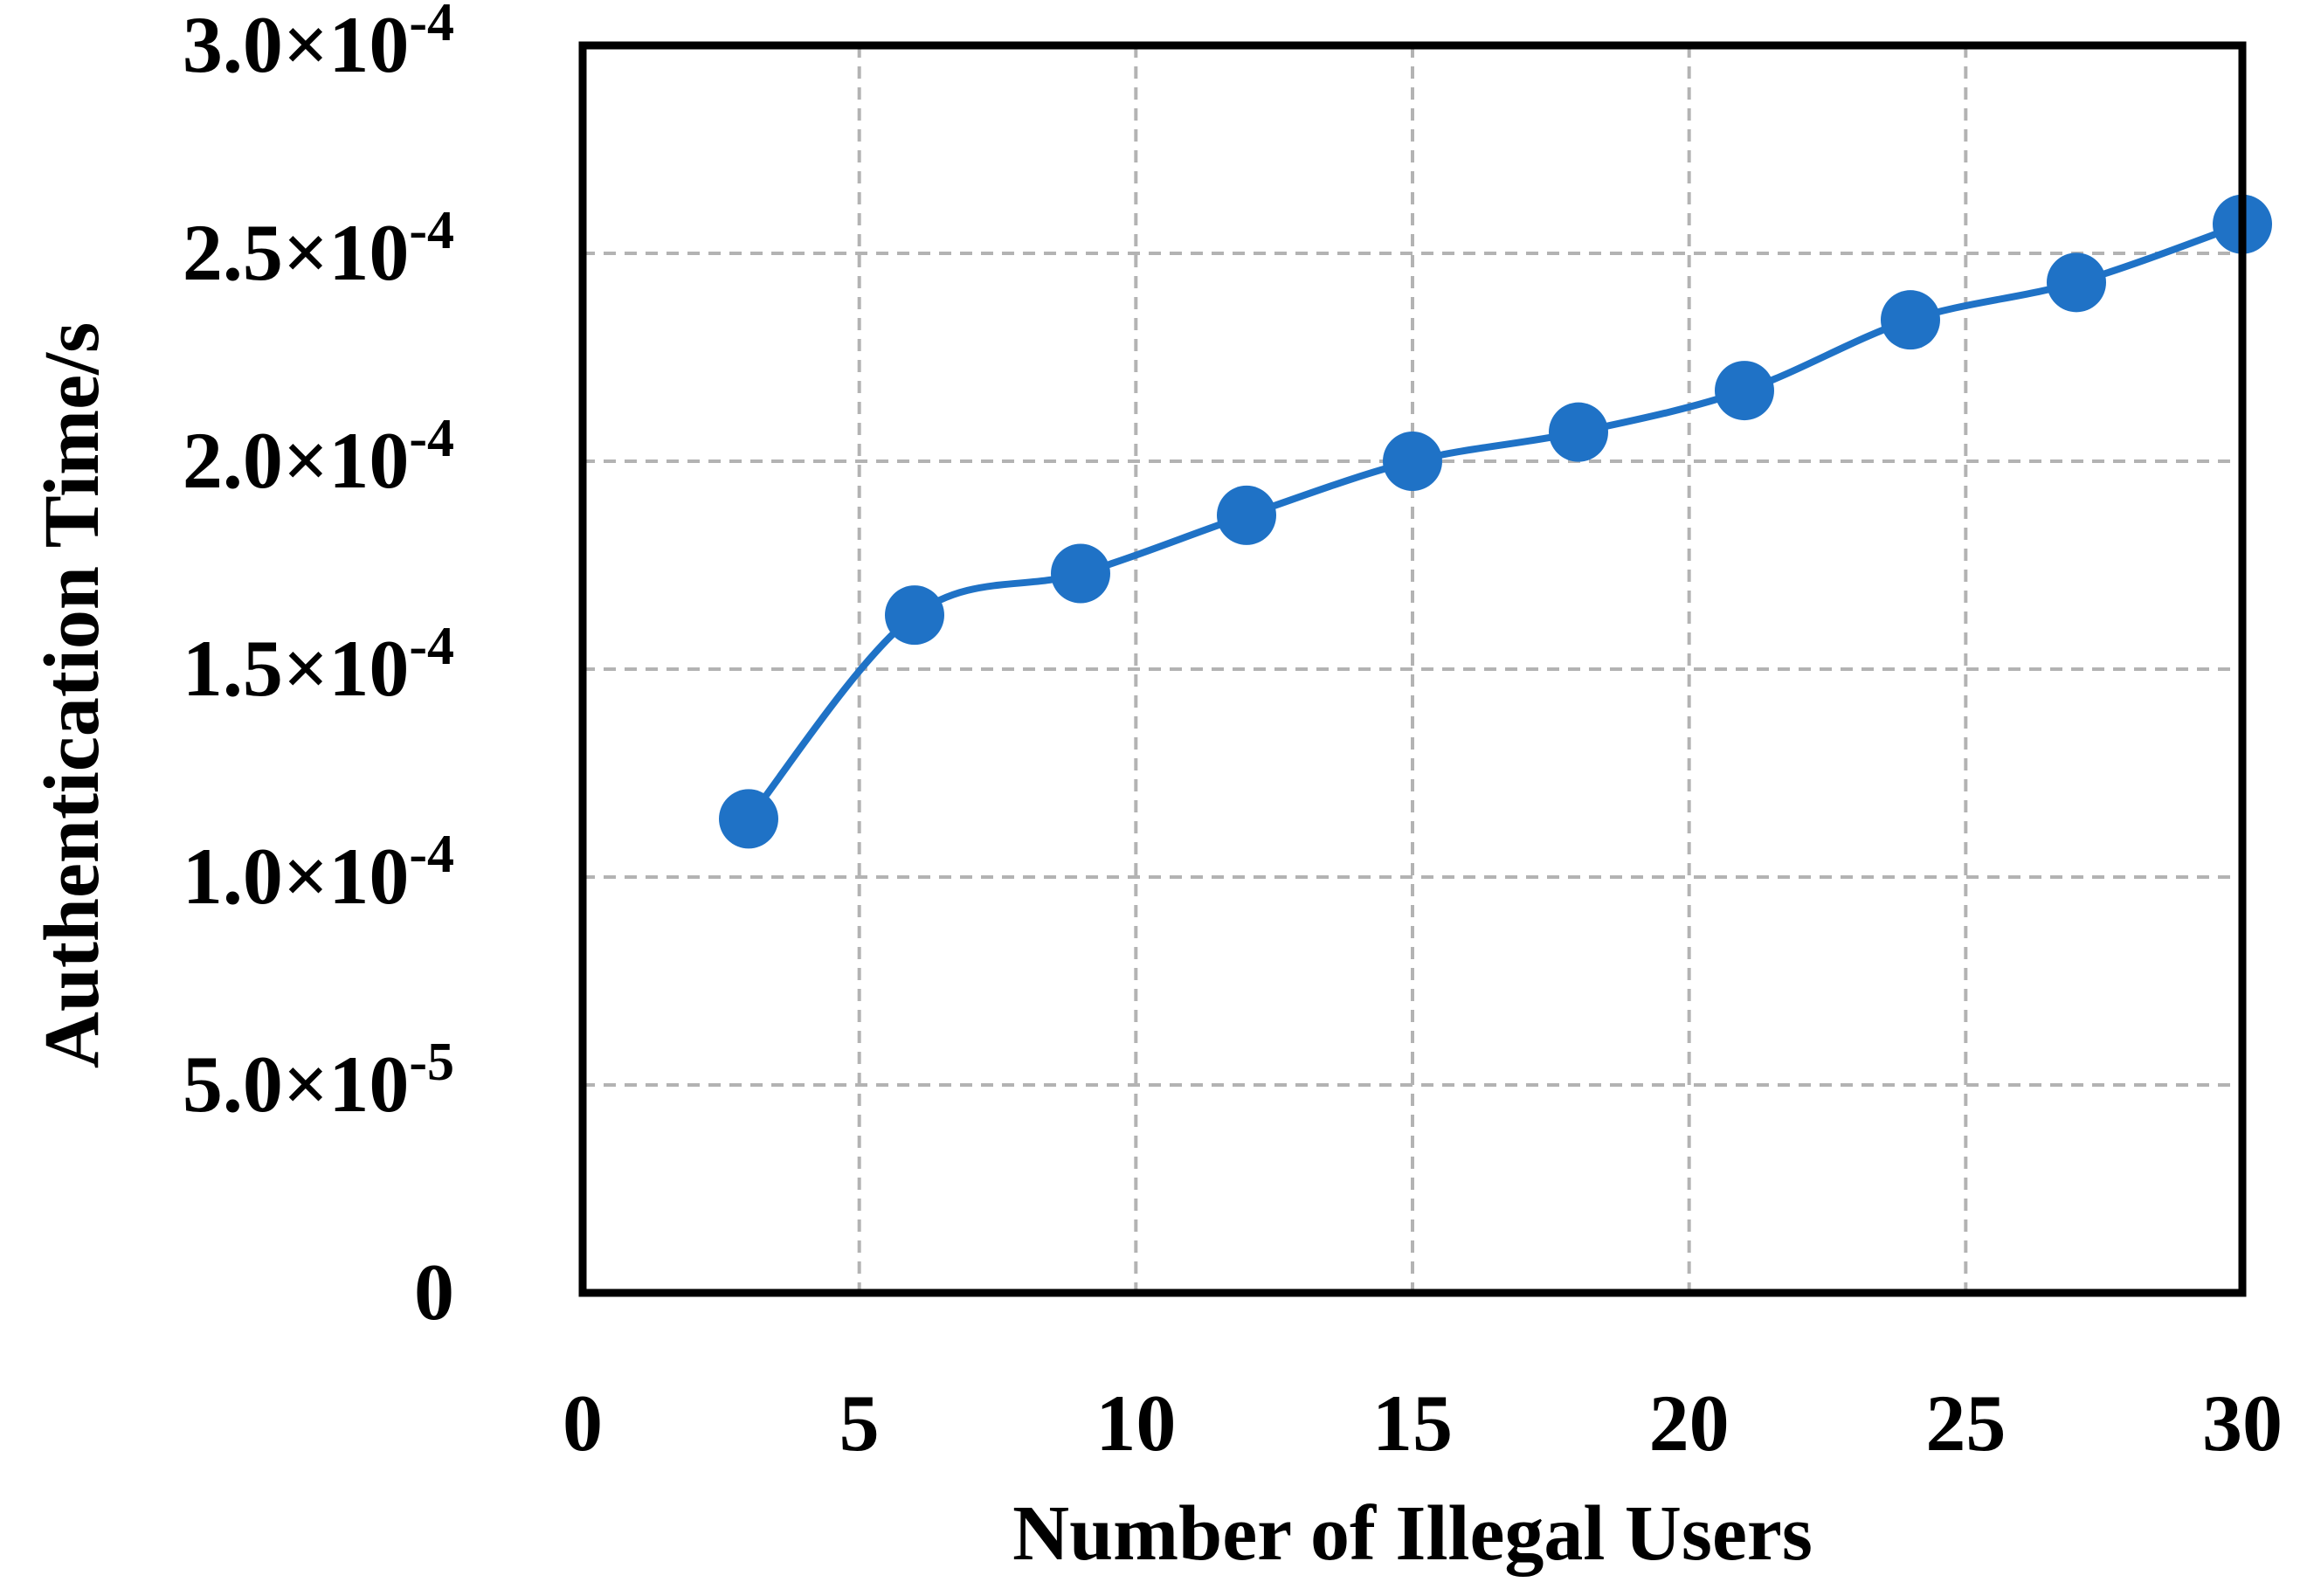 The width and height of the screenshot is (2307, 1596). I want to click on y-tick-label: 0, so click(434, 1292).